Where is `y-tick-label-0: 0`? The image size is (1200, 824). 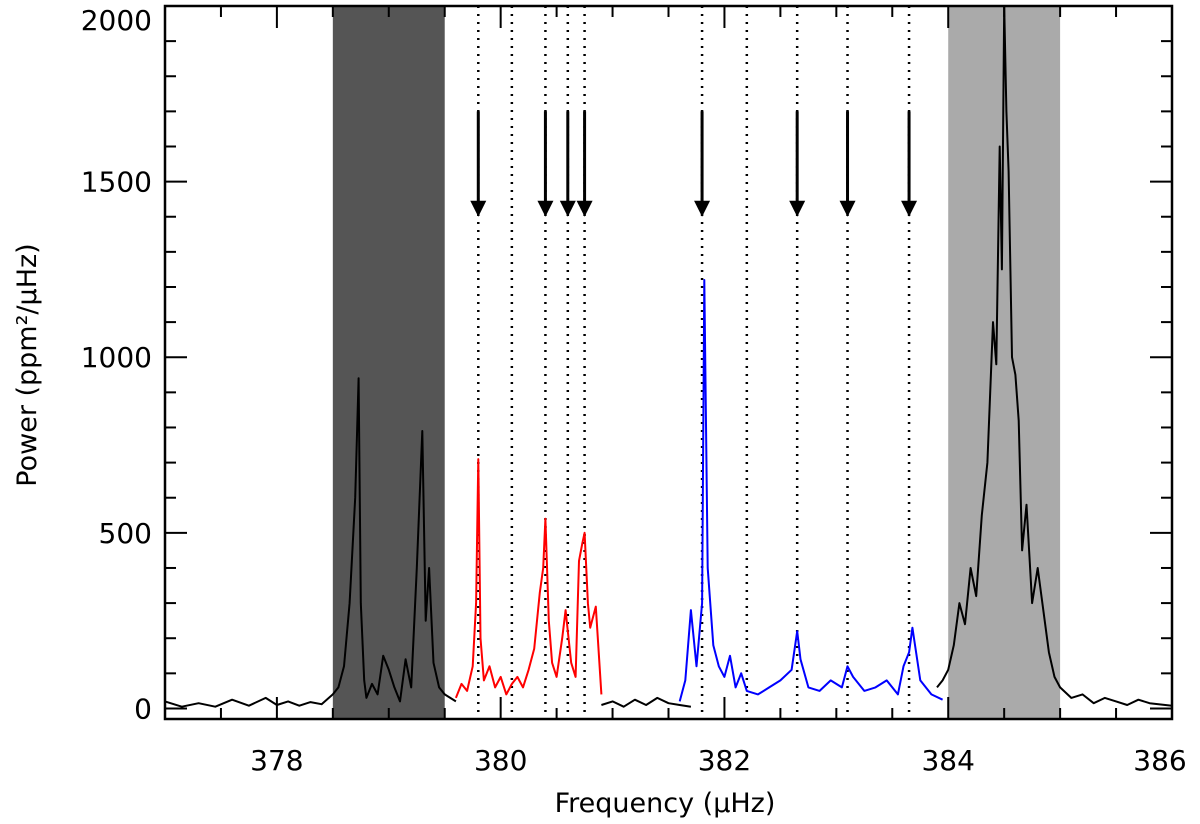
y-tick-label-0: 0 is located at coordinates (143, 708).